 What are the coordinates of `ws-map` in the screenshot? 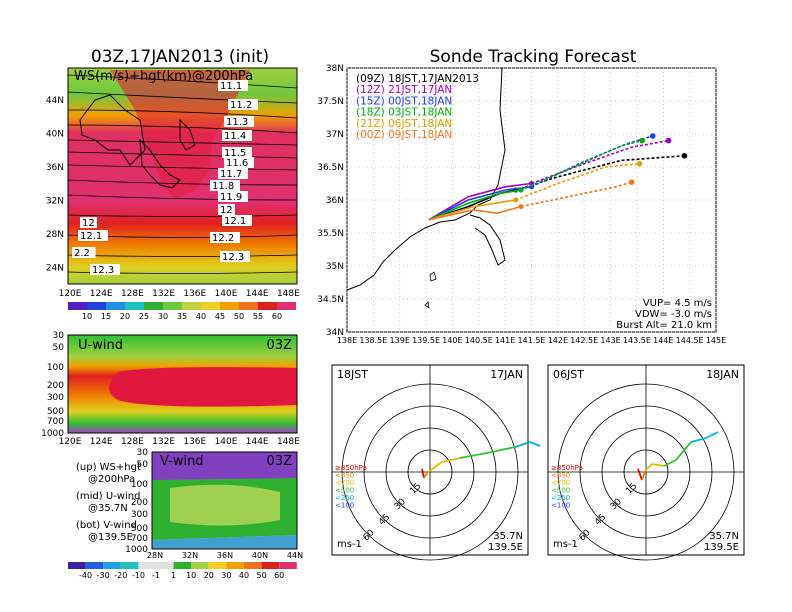 It's located at (182, 176).